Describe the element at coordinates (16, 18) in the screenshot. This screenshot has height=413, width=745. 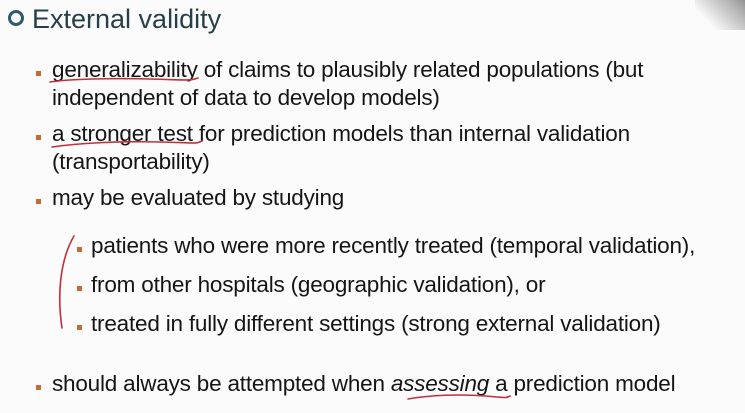
I see `title-bullet-icon` at that location.